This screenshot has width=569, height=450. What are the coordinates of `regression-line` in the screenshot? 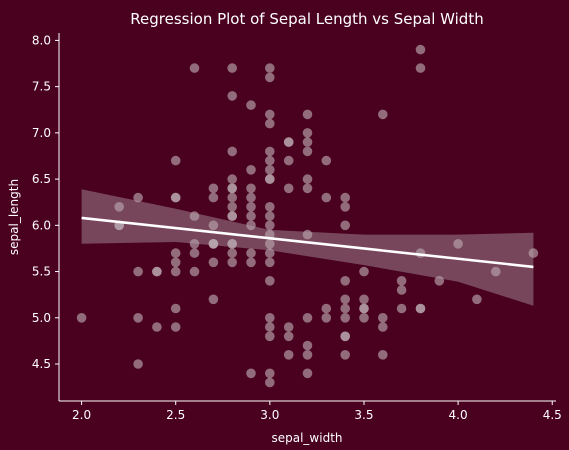 It's located at (307, 242).